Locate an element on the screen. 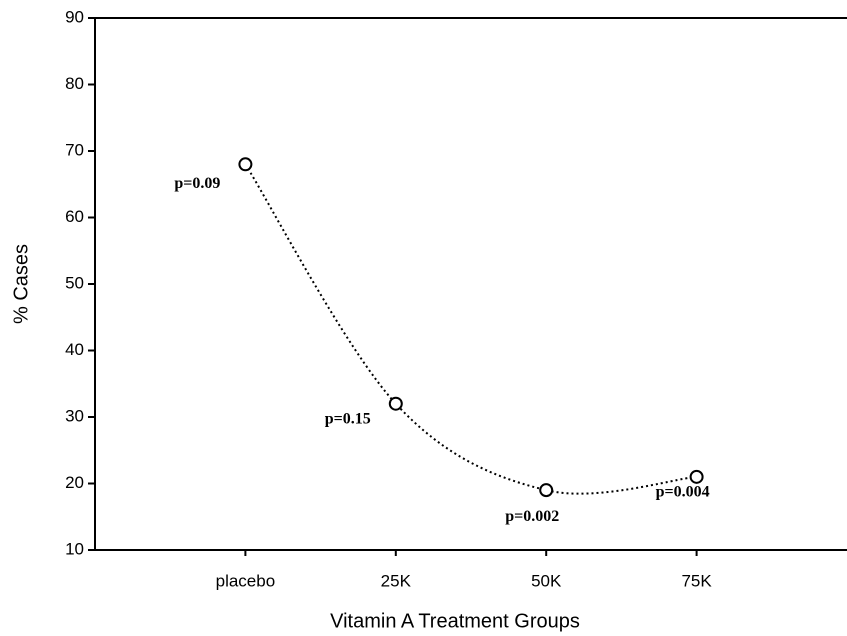 The height and width of the screenshot is (636, 847). y-tick-label: 30 is located at coordinates (74, 415).